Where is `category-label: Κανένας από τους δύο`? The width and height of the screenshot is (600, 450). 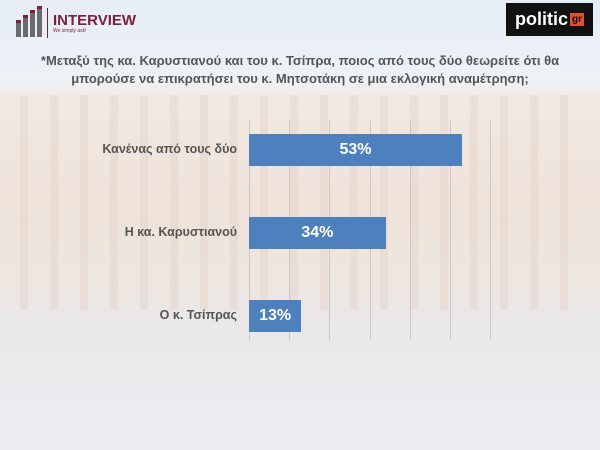 category-label: Κανένας από τους δύο is located at coordinates (169, 149).